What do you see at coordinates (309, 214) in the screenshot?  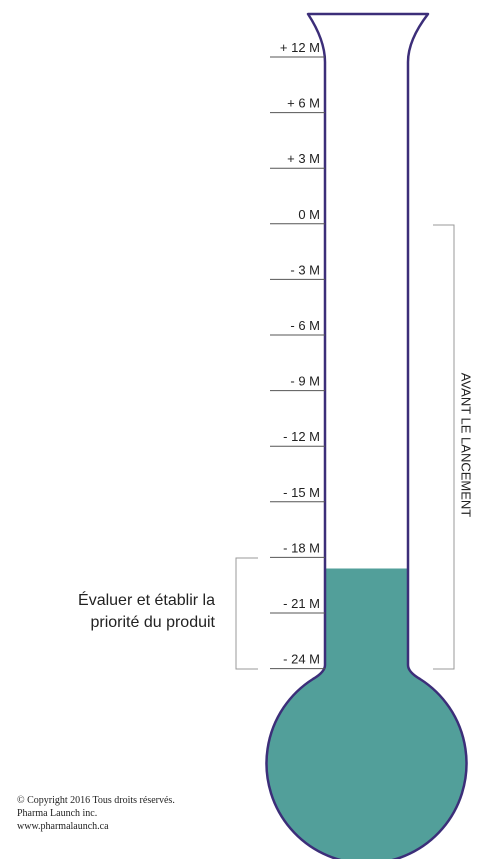 I see `scale-tick-label: 0 M` at bounding box center [309, 214].